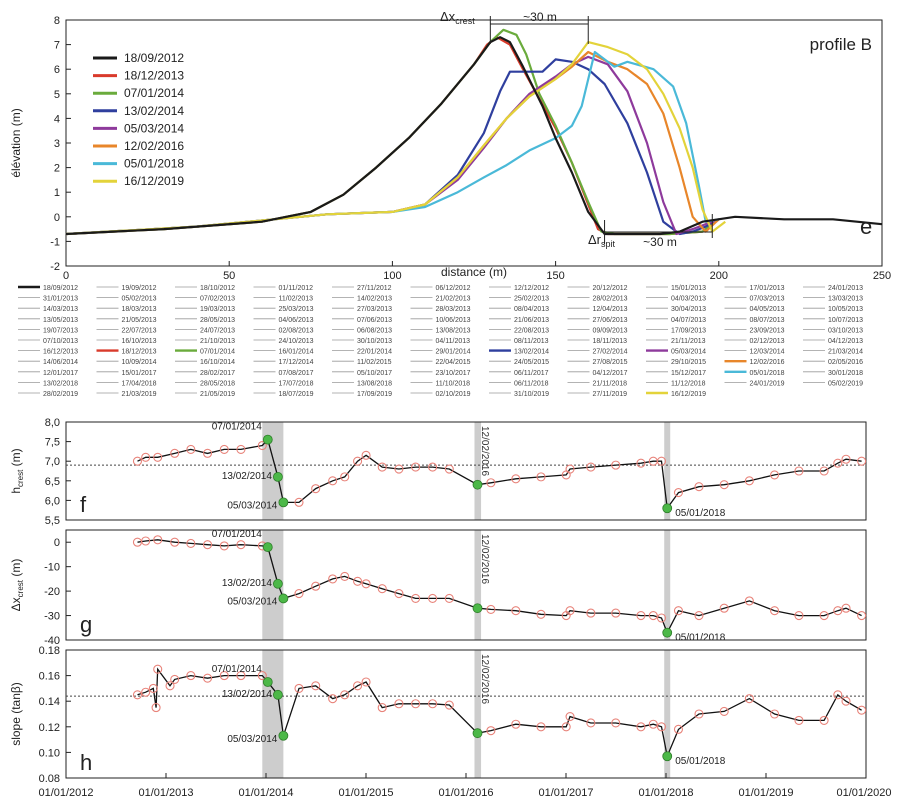 The width and height of the screenshot is (898, 806). Describe the element at coordinates (531, 362) in the screenshot. I see `survey-date: 24/05/2015` at that location.